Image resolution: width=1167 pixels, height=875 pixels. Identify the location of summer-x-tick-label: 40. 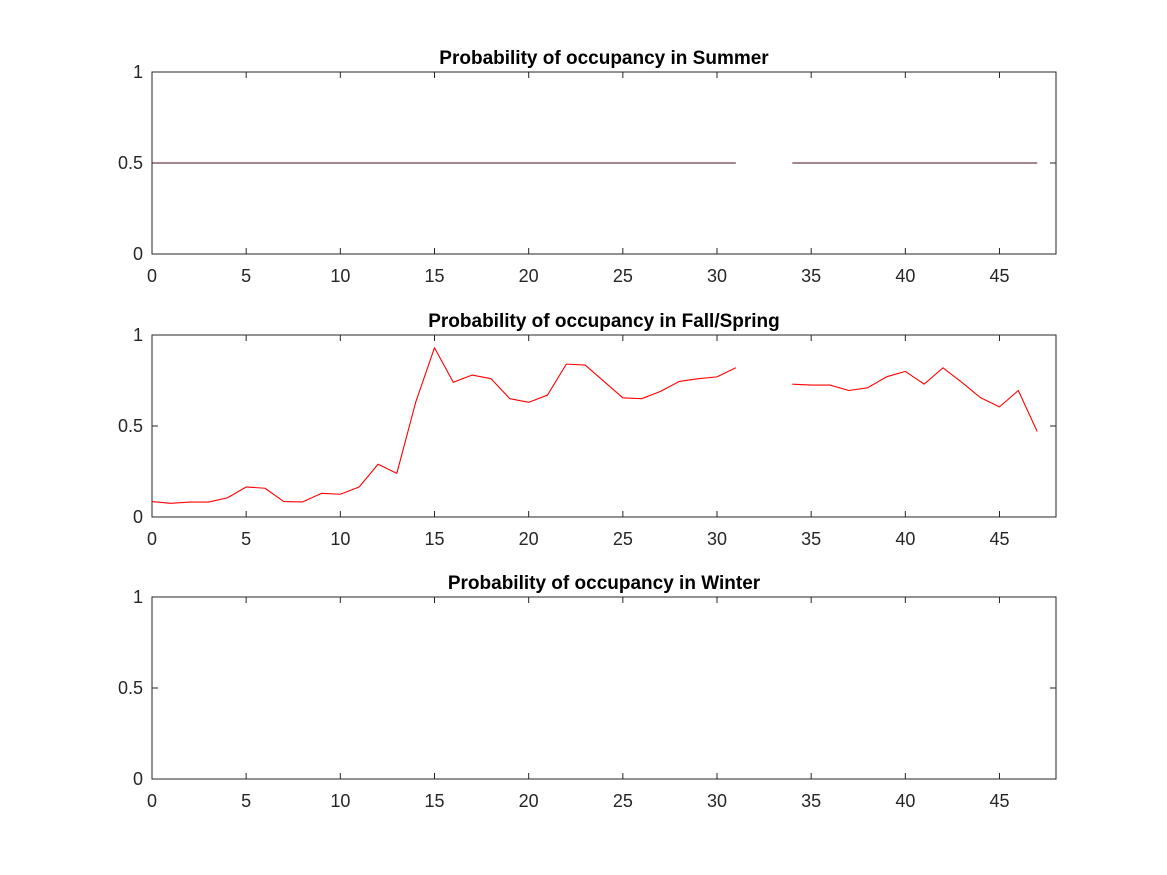
(905, 276).